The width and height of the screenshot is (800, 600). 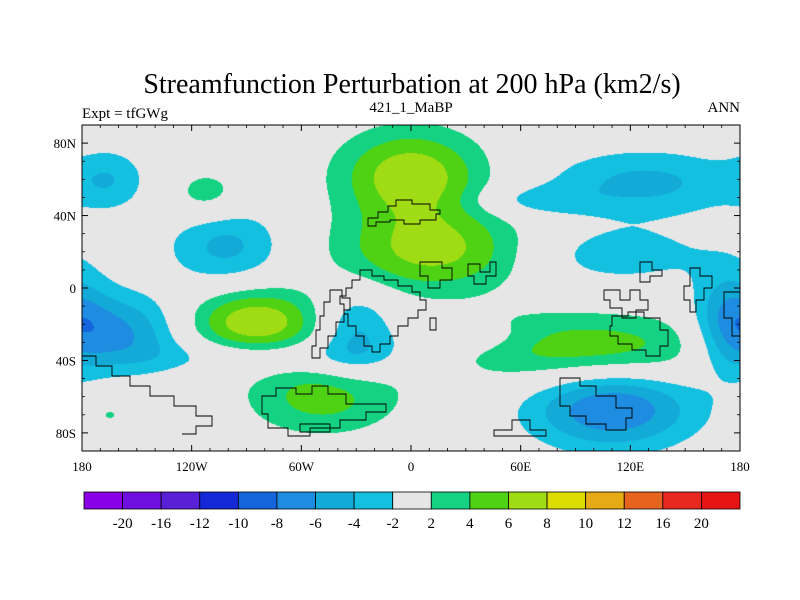 What do you see at coordinates (277, 524) in the screenshot?
I see `colorbar-label: -8` at bounding box center [277, 524].